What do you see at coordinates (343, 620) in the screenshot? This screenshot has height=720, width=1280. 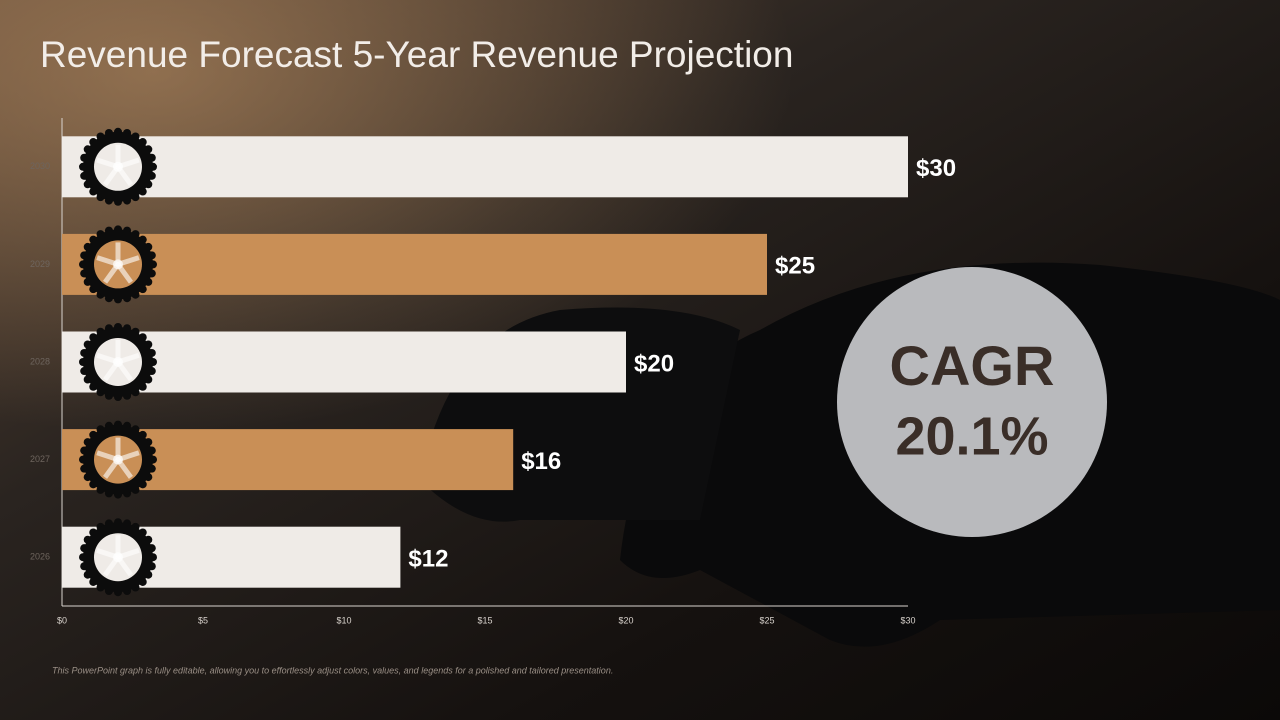 I see `x-tick-label: $10` at bounding box center [343, 620].